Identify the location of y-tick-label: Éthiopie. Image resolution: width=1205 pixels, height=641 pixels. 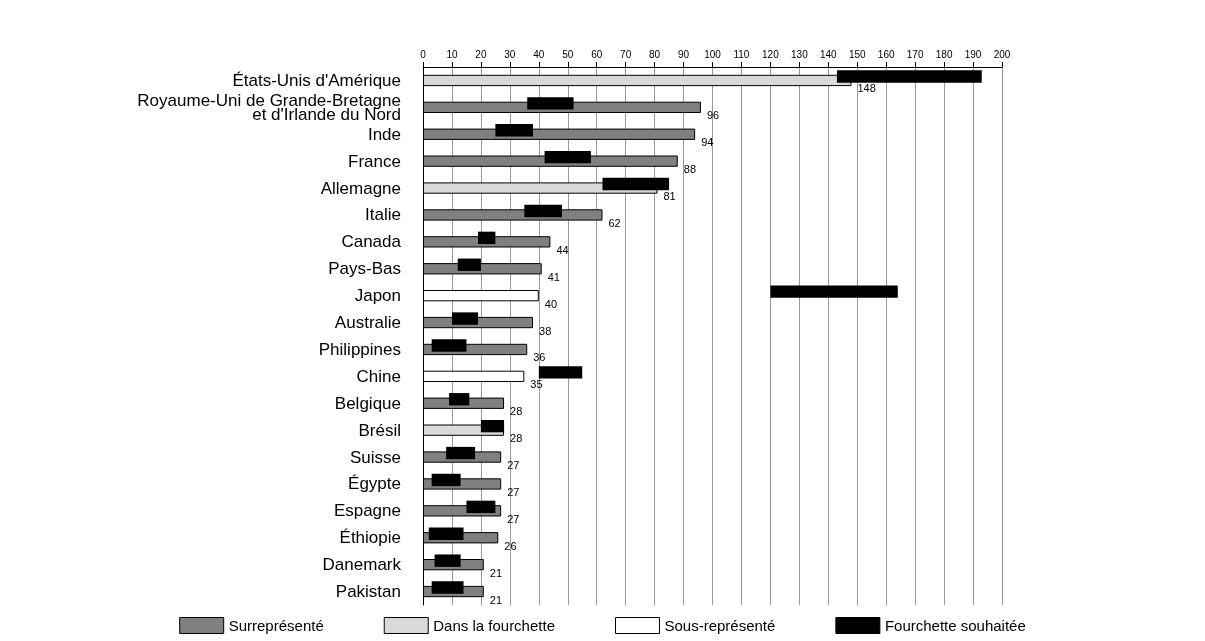
(370, 538).